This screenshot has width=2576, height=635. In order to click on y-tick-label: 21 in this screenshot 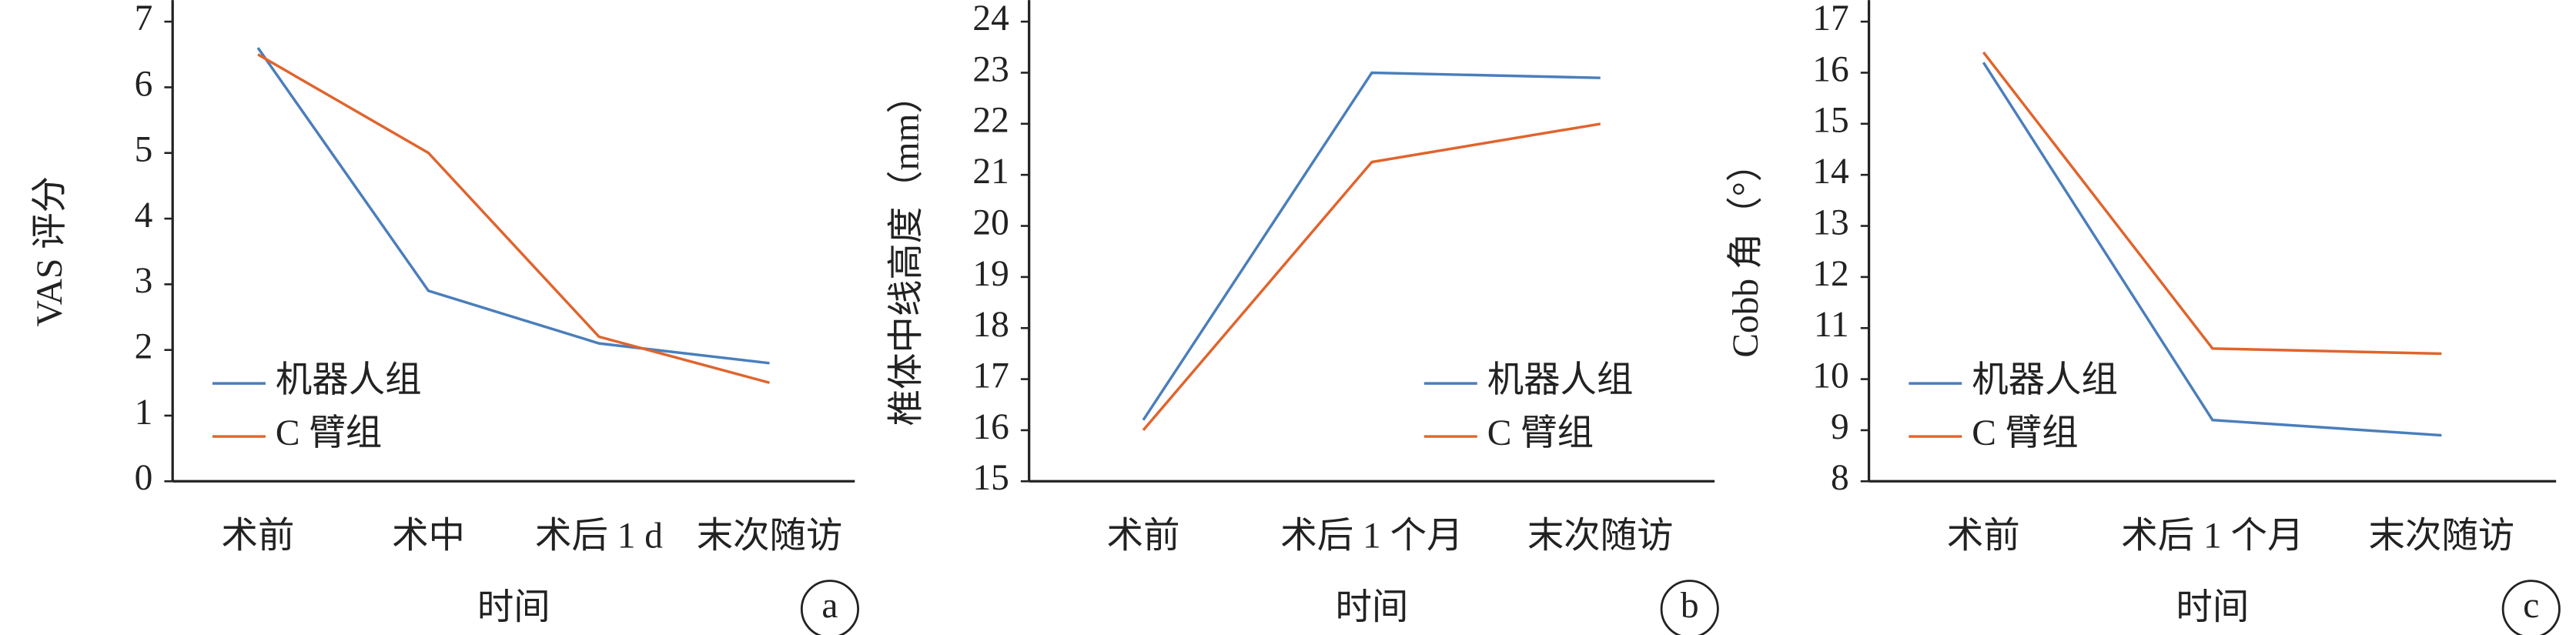, I will do `click(991, 172)`.